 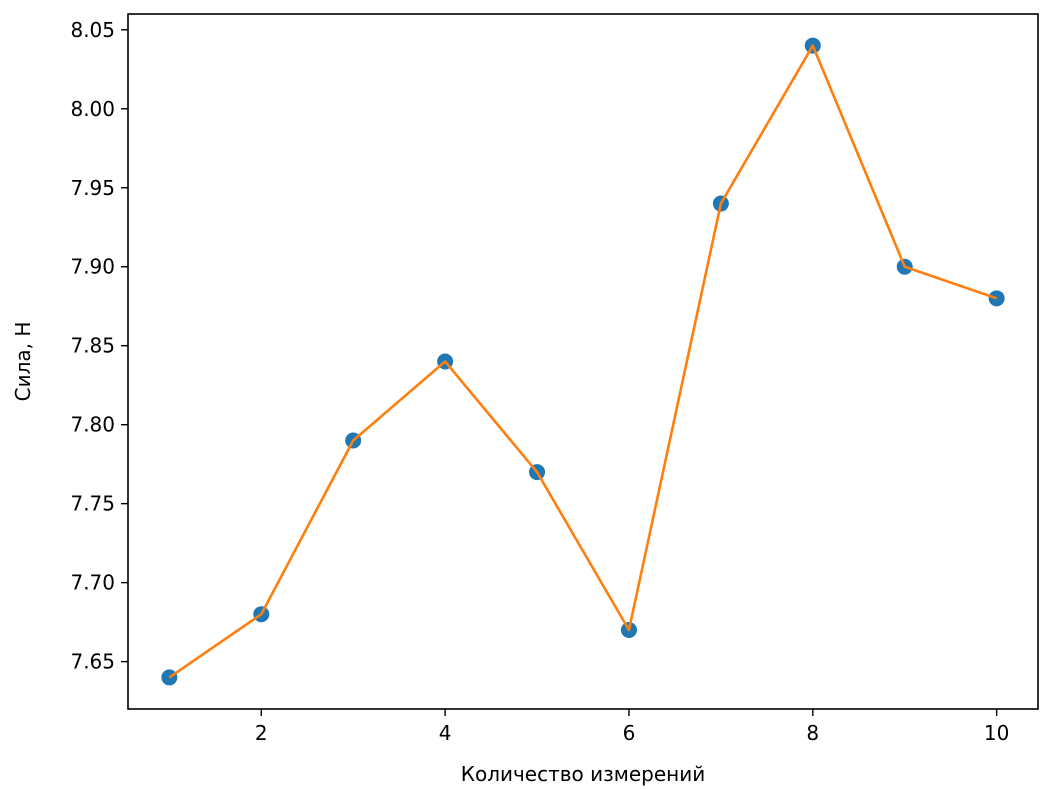 I want to click on x-tick-label: 2, so click(x=261, y=733).